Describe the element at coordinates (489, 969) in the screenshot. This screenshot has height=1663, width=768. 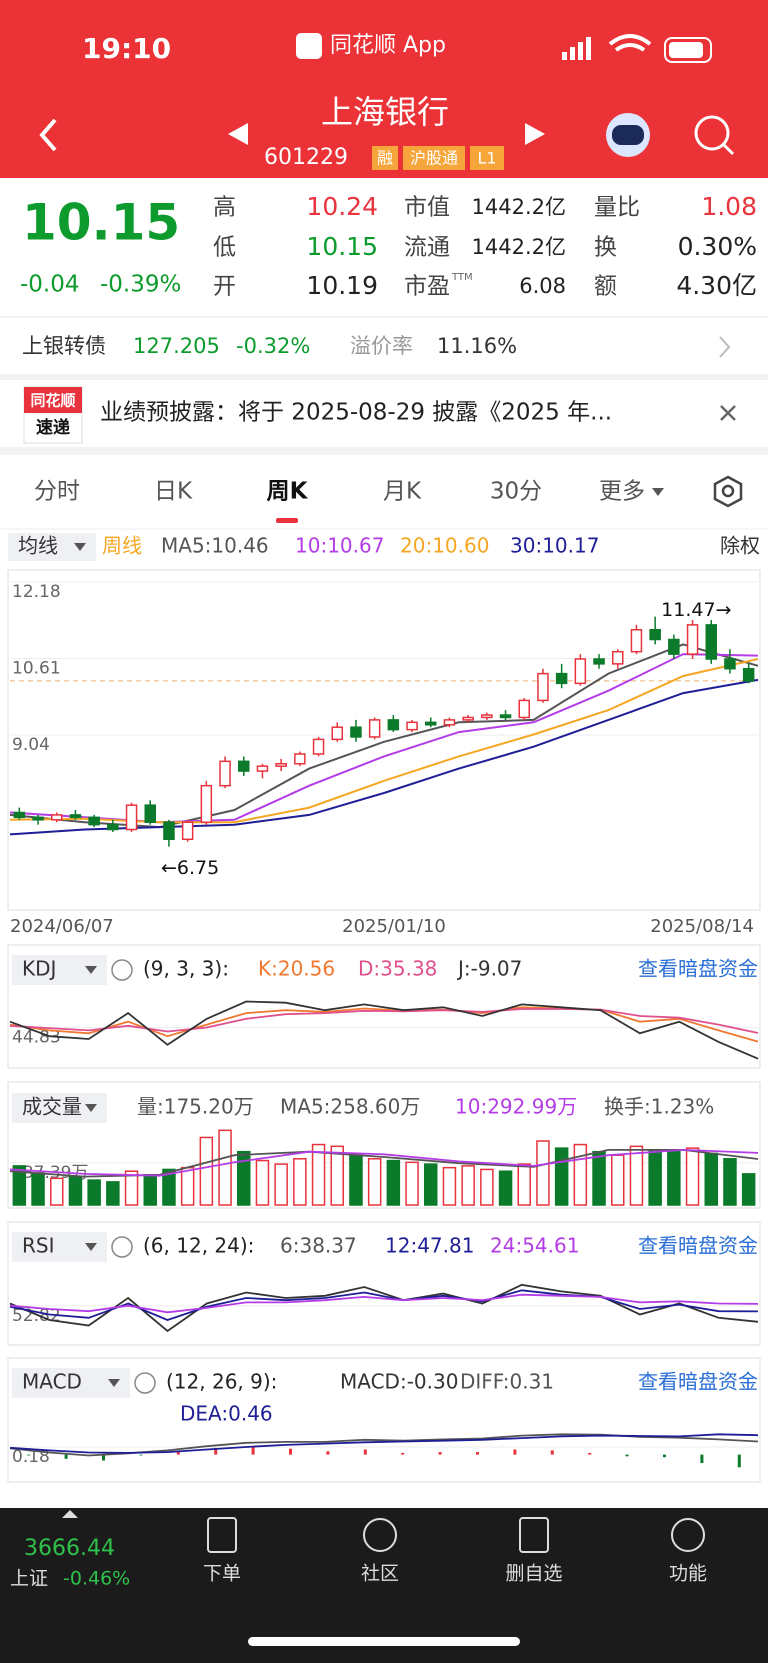
I see `indicator-value: J:-9.07` at that location.